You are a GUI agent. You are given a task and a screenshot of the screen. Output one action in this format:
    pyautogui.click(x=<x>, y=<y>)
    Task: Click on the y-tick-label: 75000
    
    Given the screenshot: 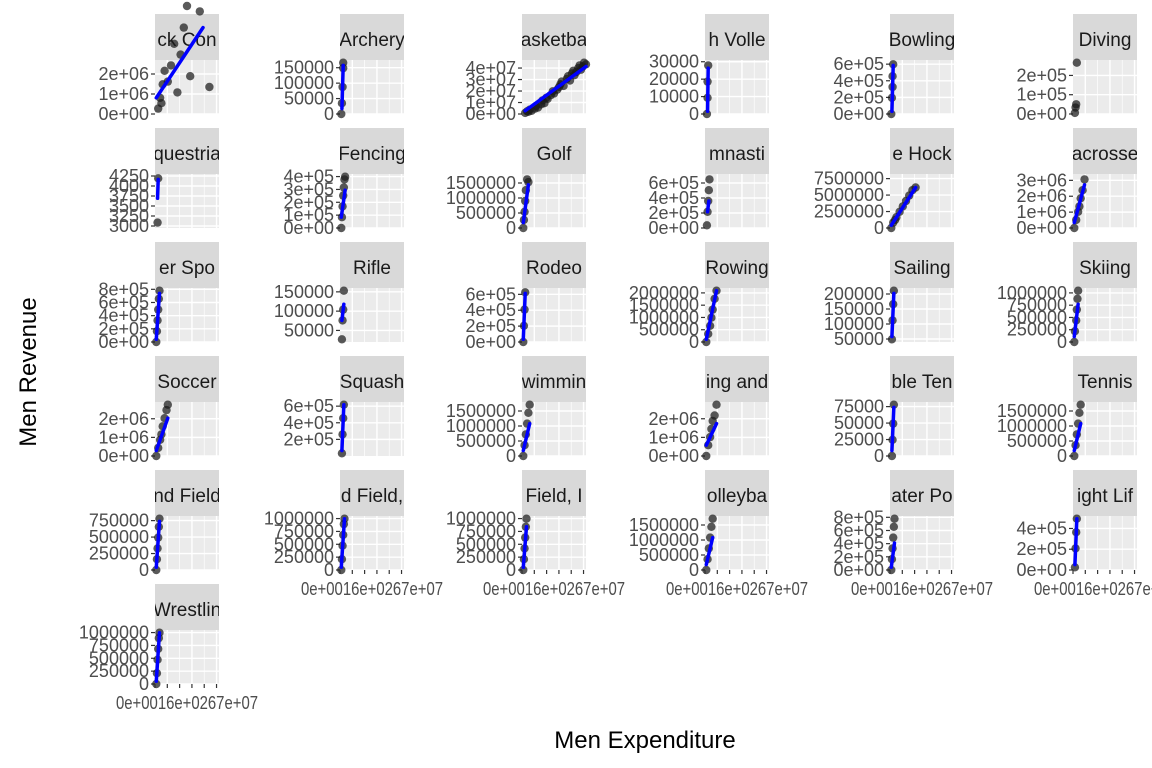 What is the action you would take?
    pyautogui.click(x=859, y=407)
    